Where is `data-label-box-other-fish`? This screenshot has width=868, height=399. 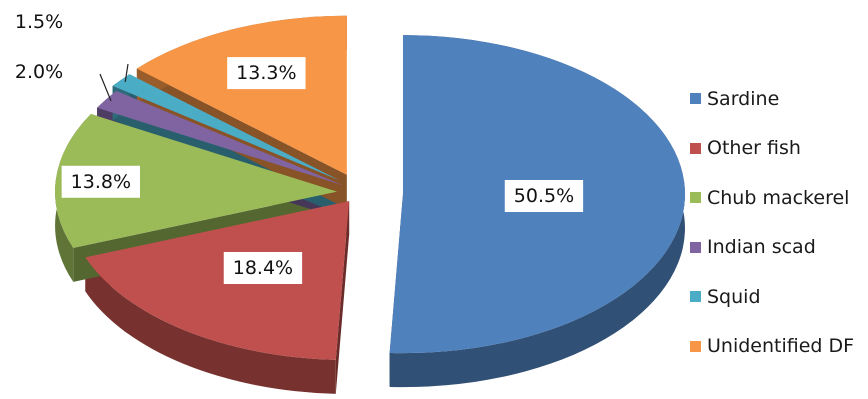 data-label-box-other-fish is located at coordinates (263, 267).